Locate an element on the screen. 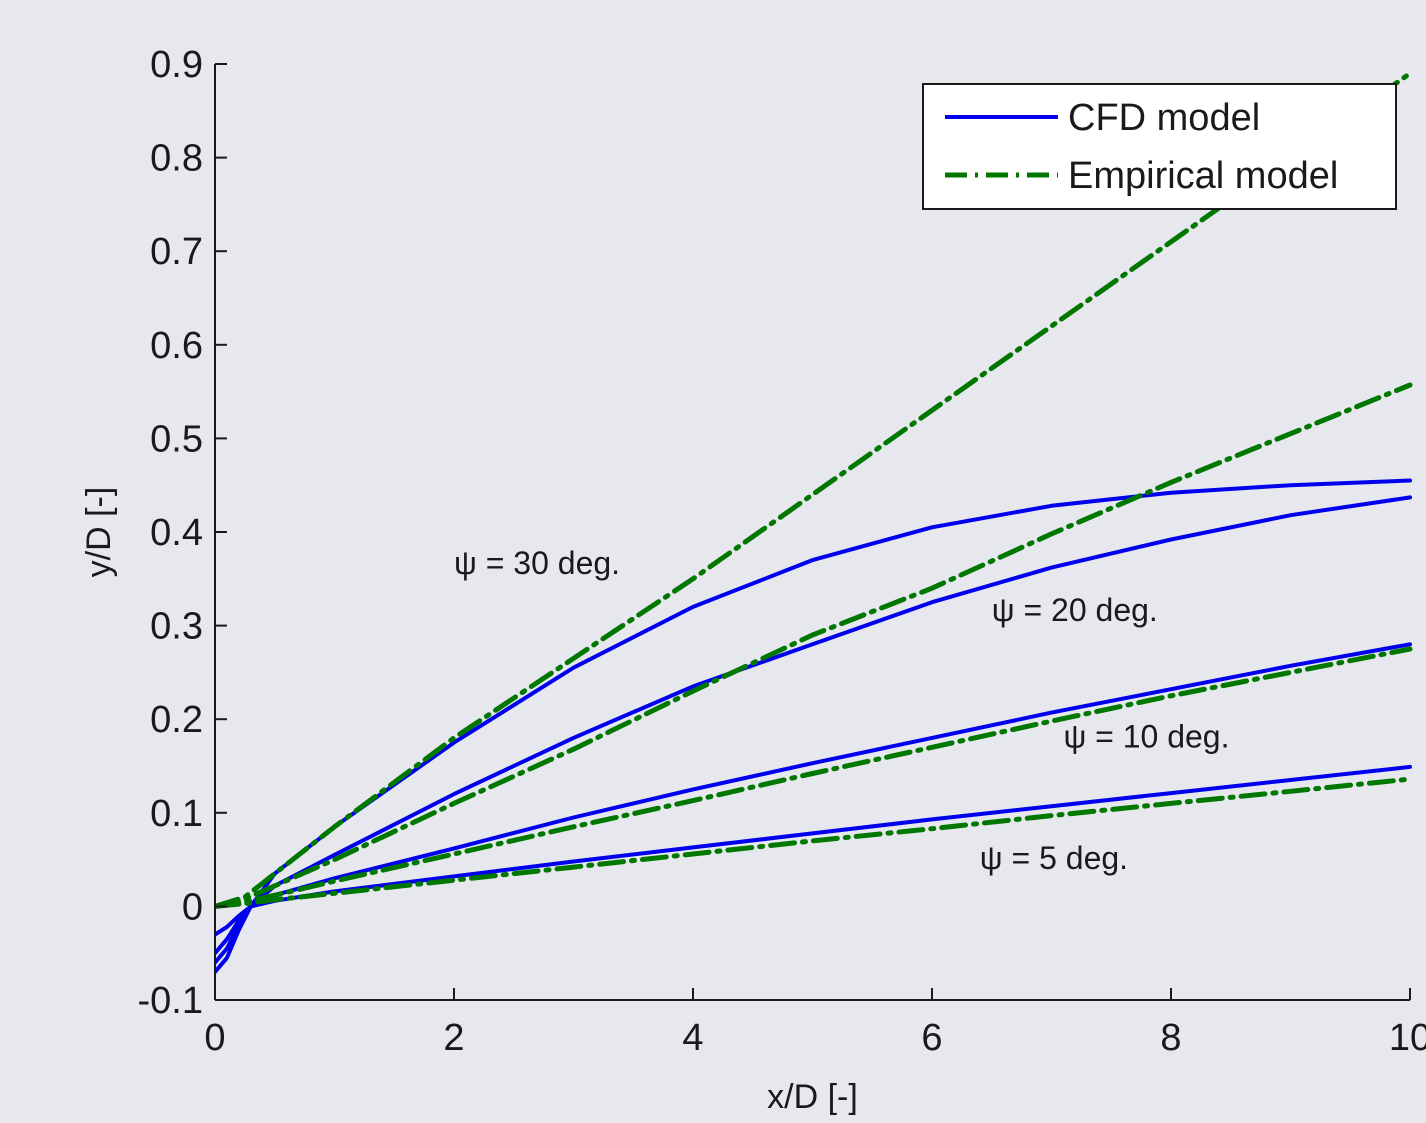  x-tick-label: 6 is located at coordinates (931, 1038).